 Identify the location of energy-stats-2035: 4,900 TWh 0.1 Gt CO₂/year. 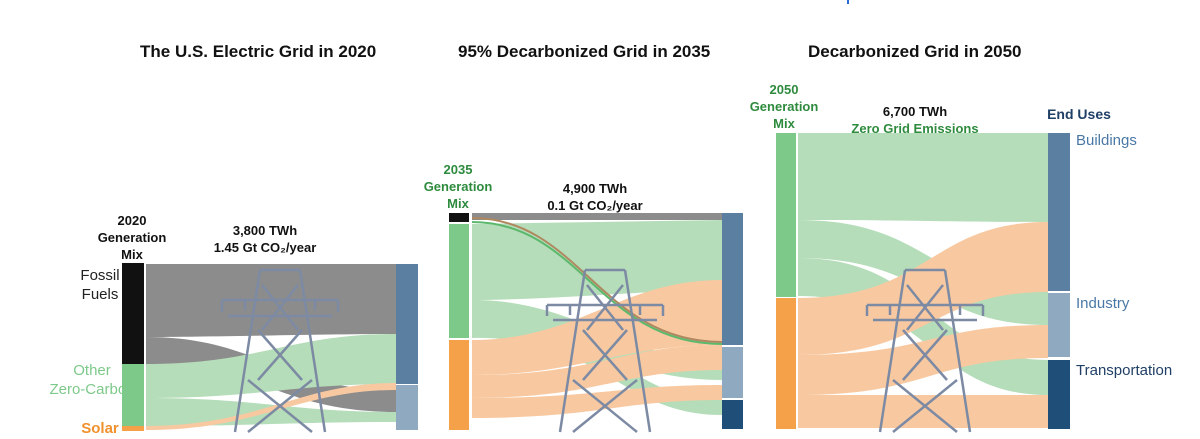
(595, 197).